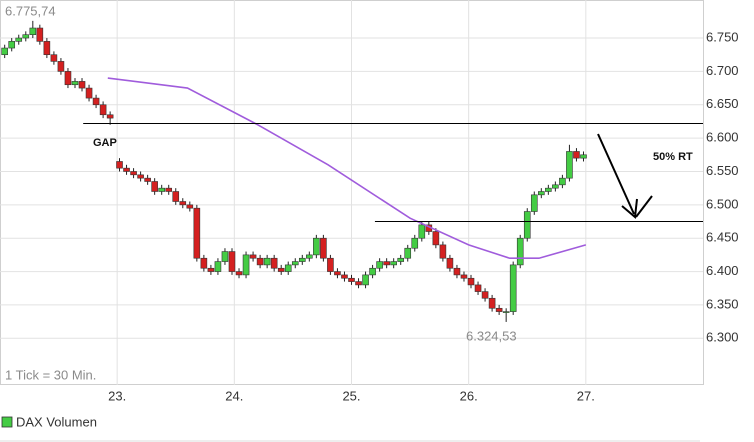  Describe the element at coordinates (491, 335) in the screenshot. I see `min-label: 6.324,53` at that location.